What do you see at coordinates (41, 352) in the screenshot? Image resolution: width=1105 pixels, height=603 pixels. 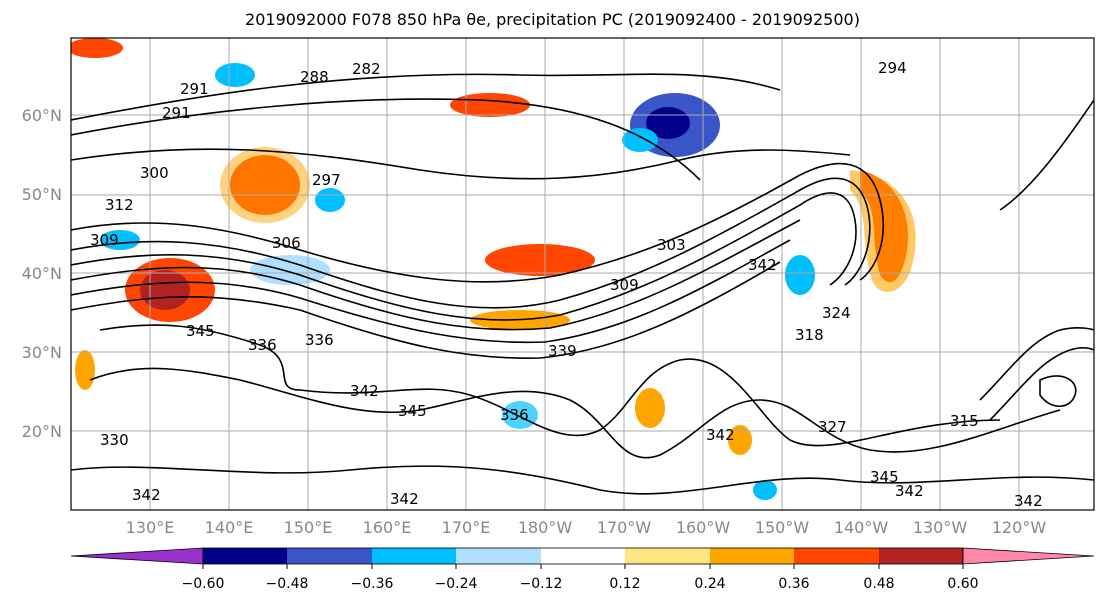 I see `lat-label-30n: 30°N` at bounding box center [41, 352].